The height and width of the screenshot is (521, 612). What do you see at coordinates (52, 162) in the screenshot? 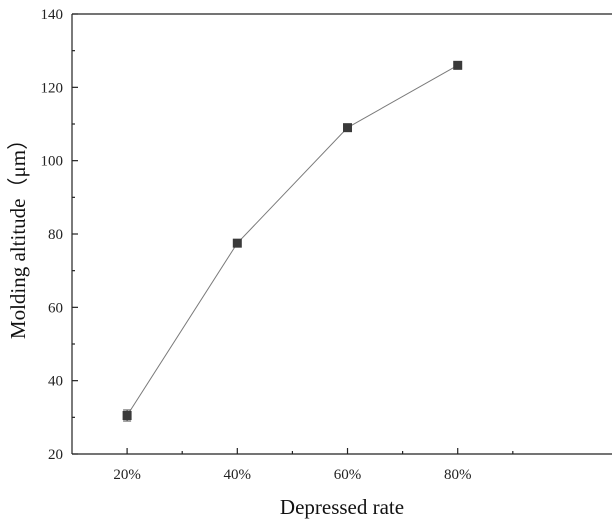
I see `y-tick-label: 100` at bounding box center [52, 162].